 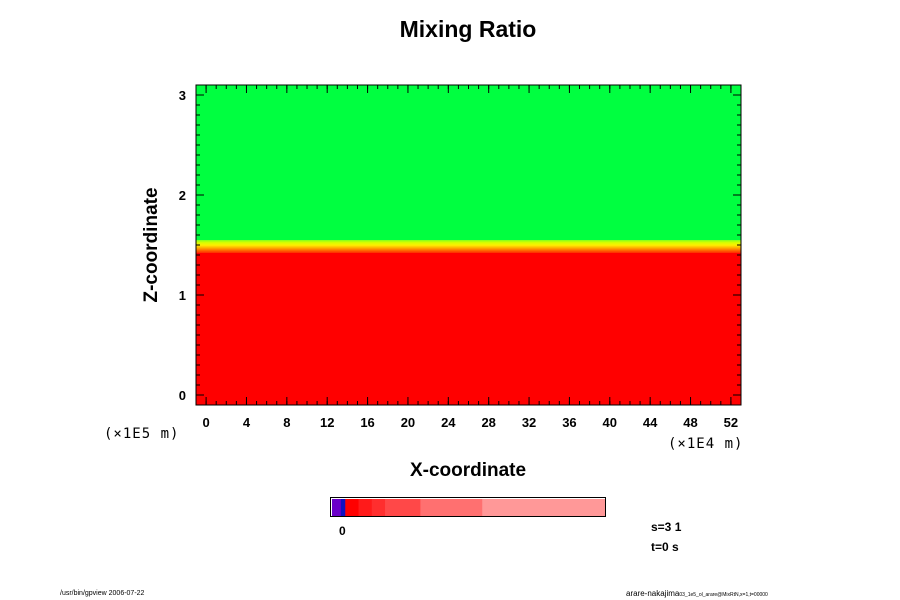 What do you see at coordinates (666, 527) in the screenshot?
I see `info-s-label: s=3 1` at bounding box center [666, 527].